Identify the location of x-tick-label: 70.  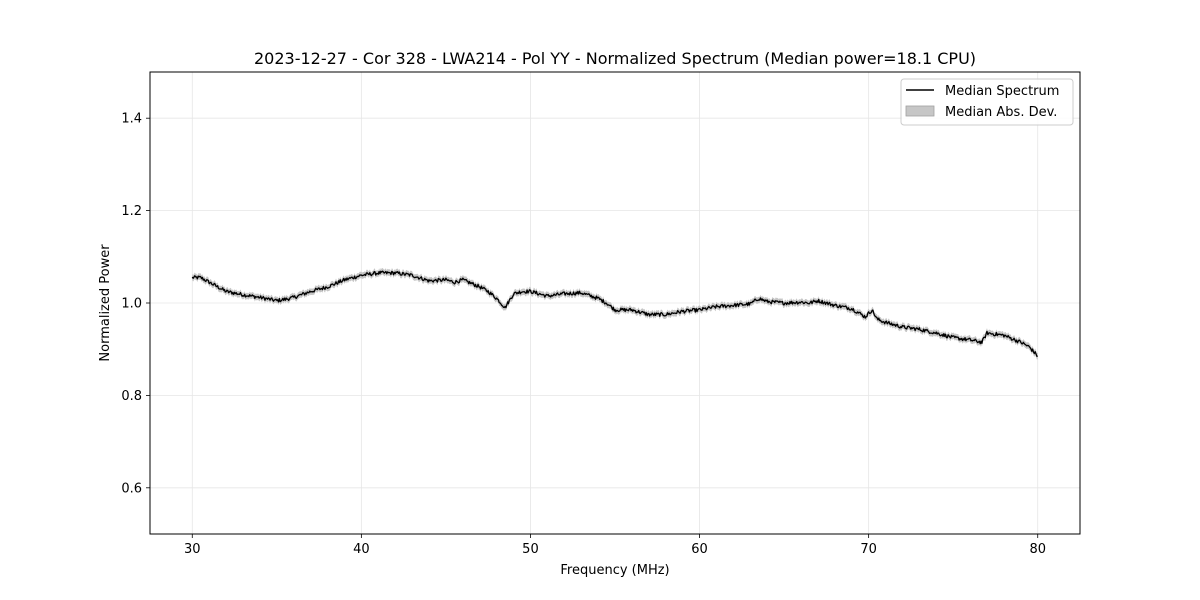
(868, 549).